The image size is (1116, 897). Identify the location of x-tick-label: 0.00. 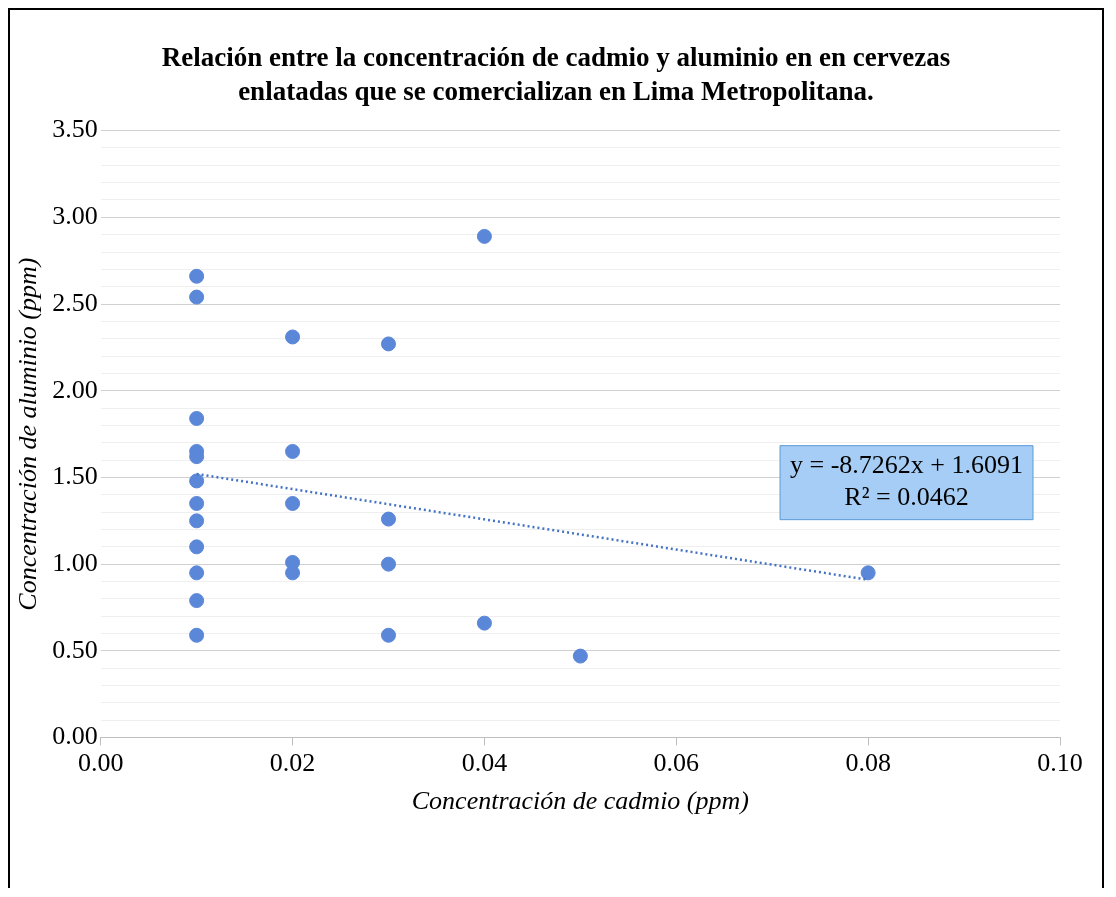
(100, 763).